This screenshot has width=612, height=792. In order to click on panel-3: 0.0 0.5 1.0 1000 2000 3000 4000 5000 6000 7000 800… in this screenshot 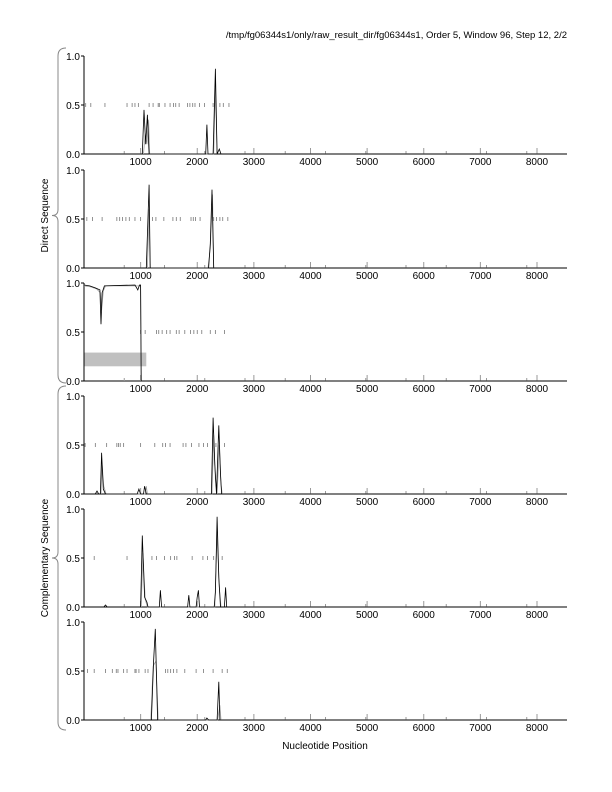, I will do `click(316, 337)`.